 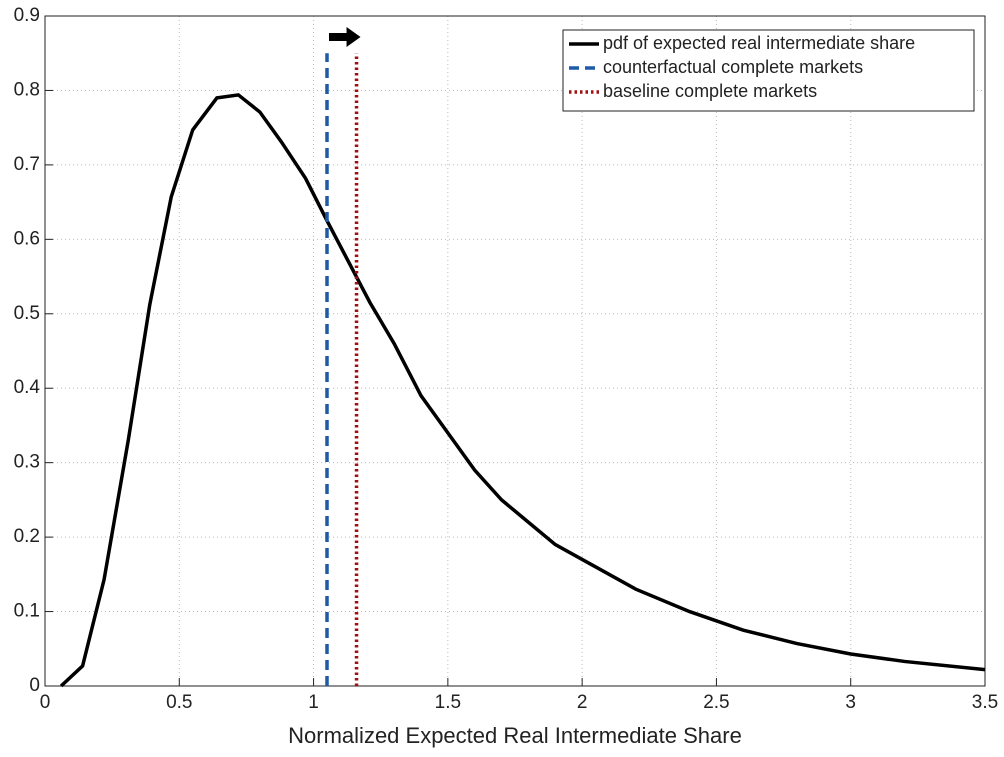 I want to click on x-tick-label: 2, so click(x=582, y=702).